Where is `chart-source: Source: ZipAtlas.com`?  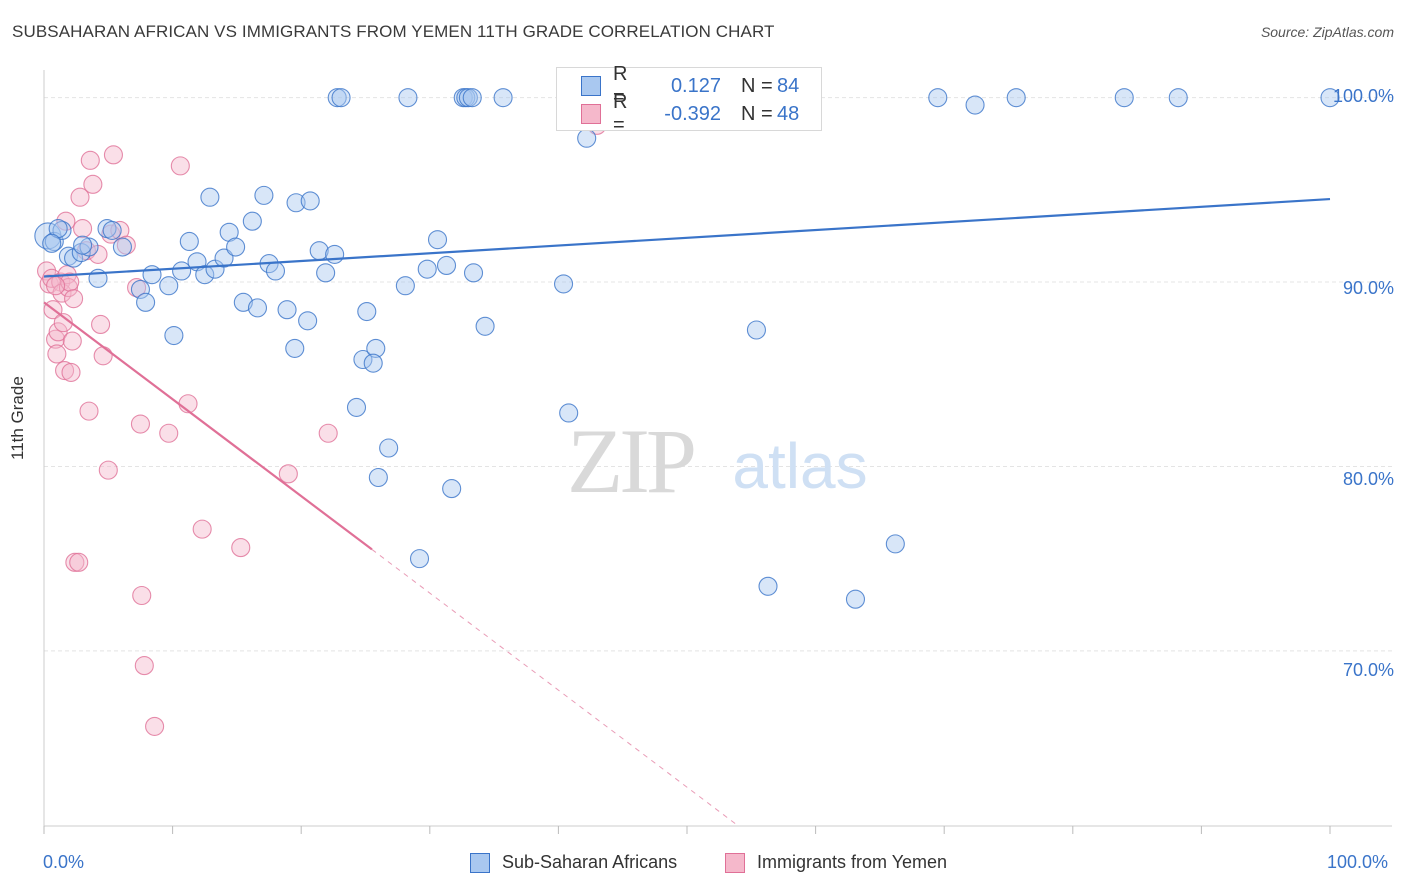
chart-source: Source: ZipAtlas.com is located at coordinates (1327, 32).